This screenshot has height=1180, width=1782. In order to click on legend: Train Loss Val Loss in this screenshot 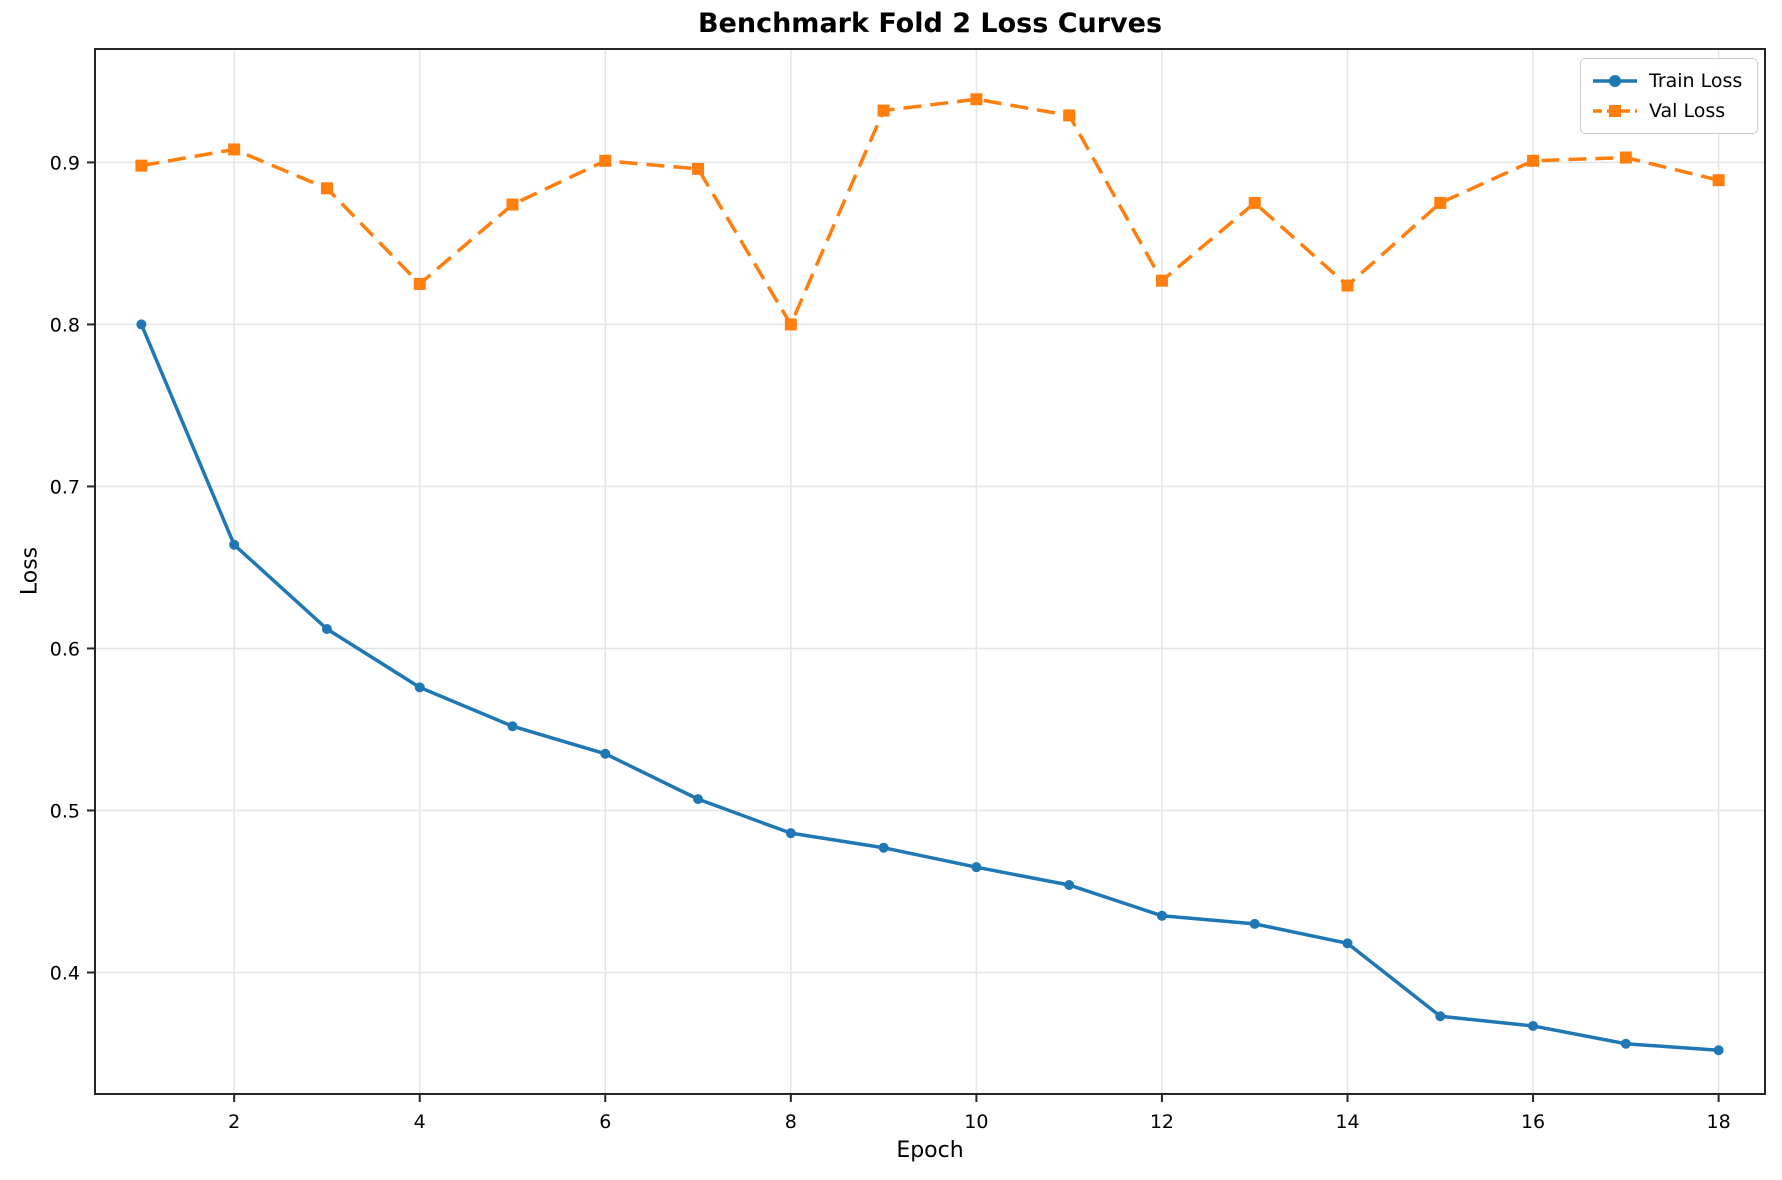, I will do `click(1669, 96)`.